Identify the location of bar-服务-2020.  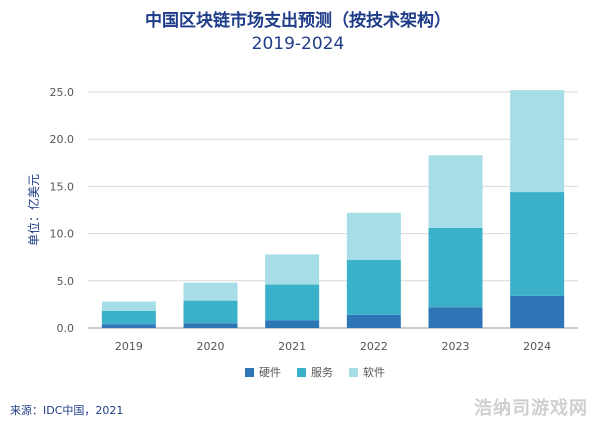
(210, 312).